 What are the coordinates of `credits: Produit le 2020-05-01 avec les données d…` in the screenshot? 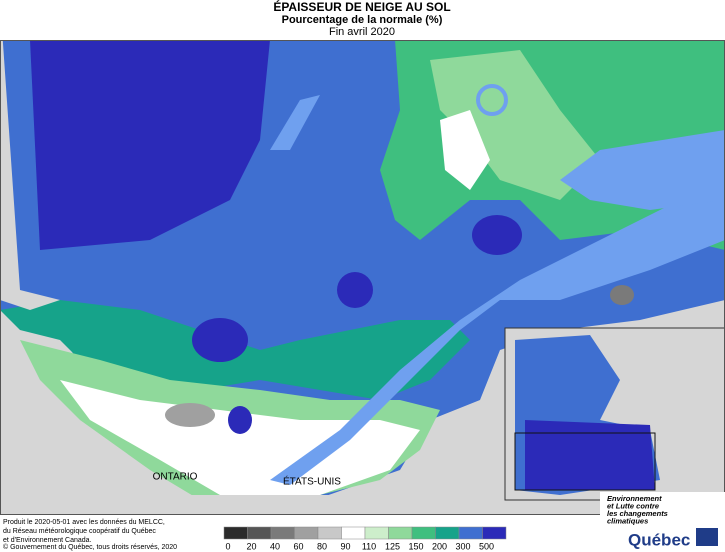 It's located at (90, 535).